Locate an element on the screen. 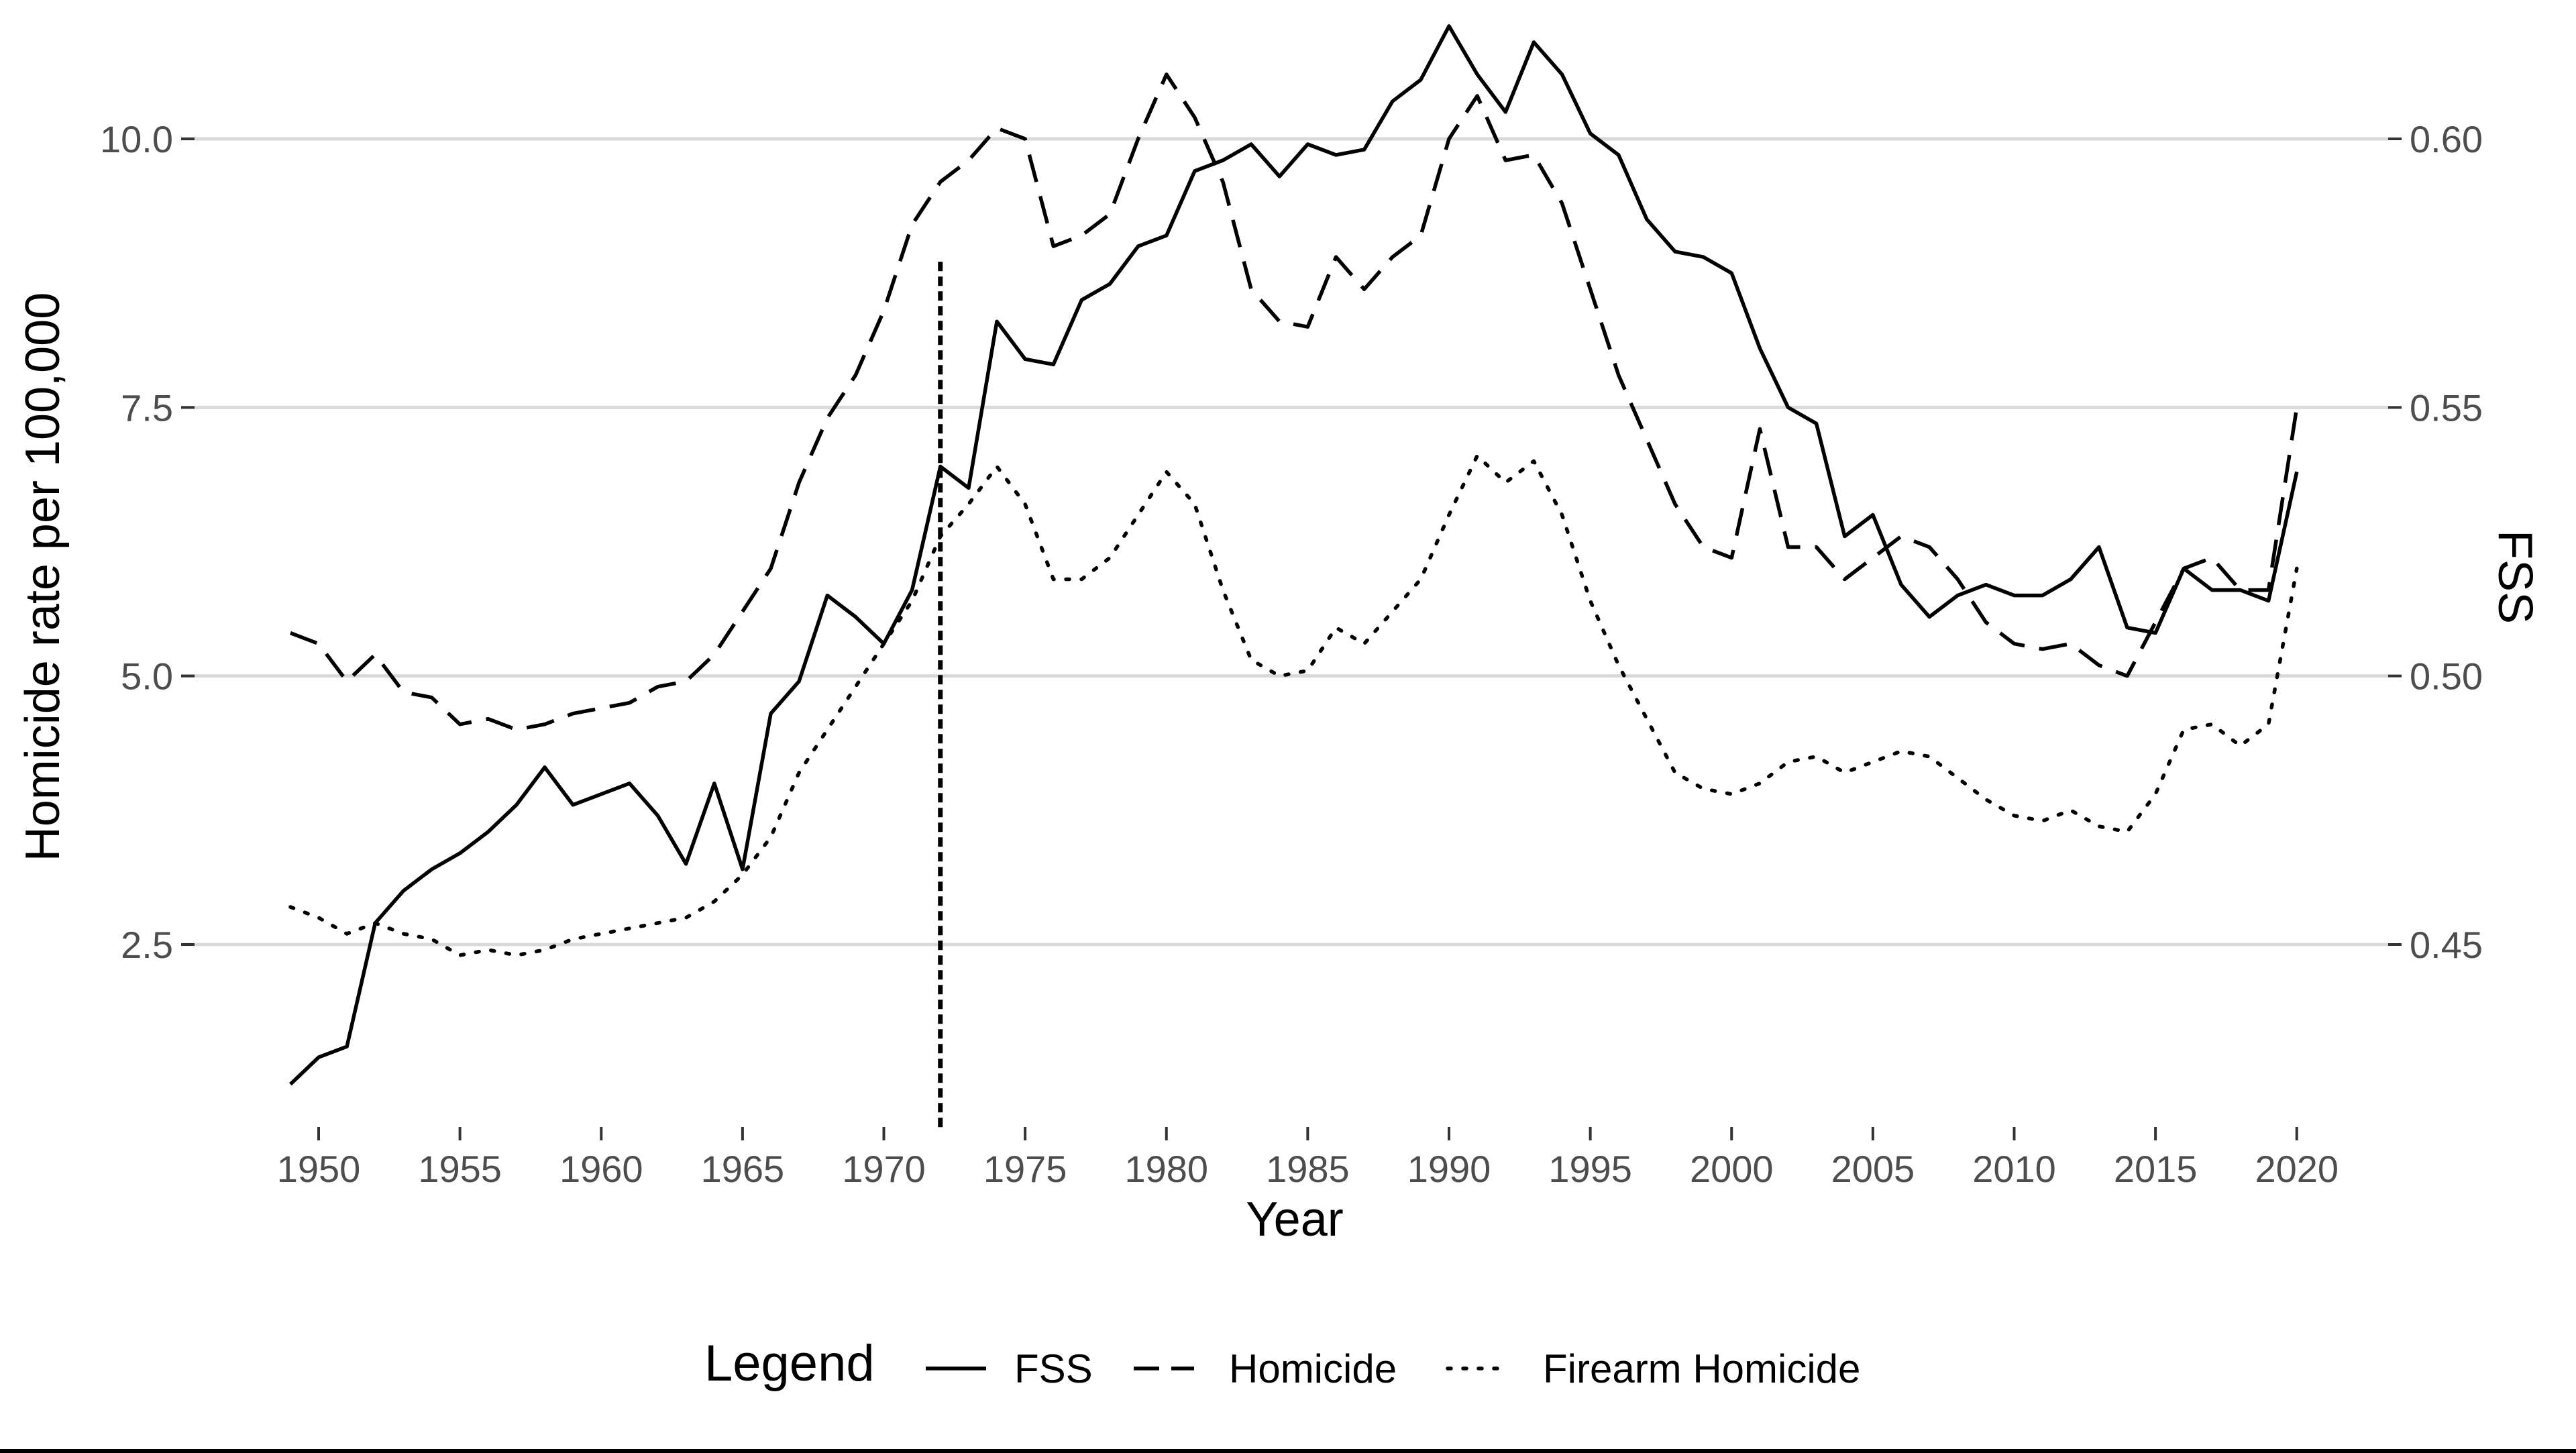 This screenshot has height=1453, width=2576. left-tick-label: 5.0 is located at coordinates (147, 676).